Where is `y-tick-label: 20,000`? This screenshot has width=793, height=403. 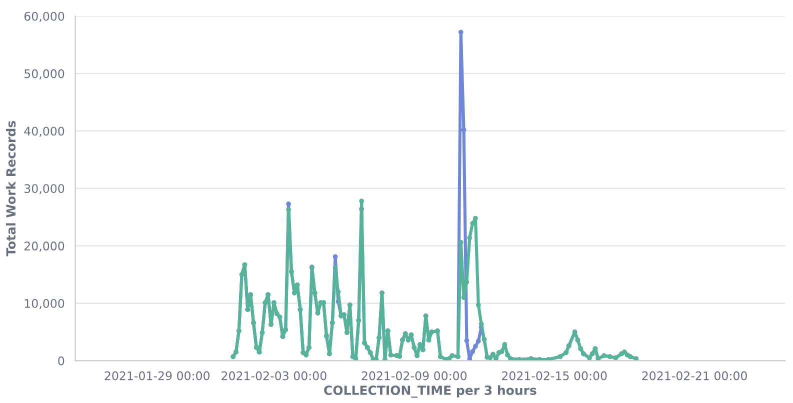 y-tick-label: 20,000 is located at coordinates (44, 247).